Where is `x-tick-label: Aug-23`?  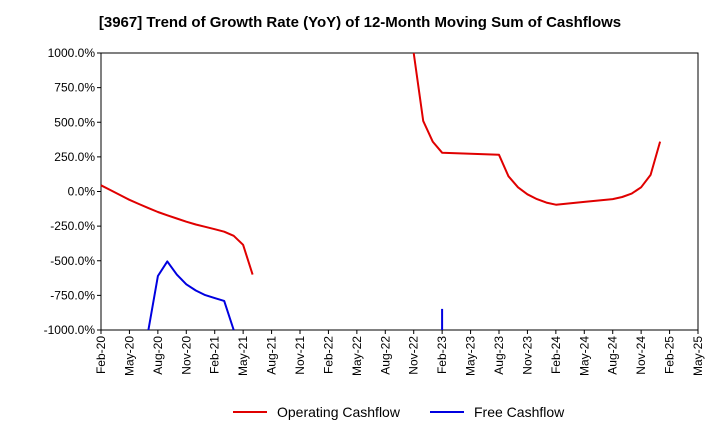 x-tick-label: Aug-23 is located at coordinates (499, 355).